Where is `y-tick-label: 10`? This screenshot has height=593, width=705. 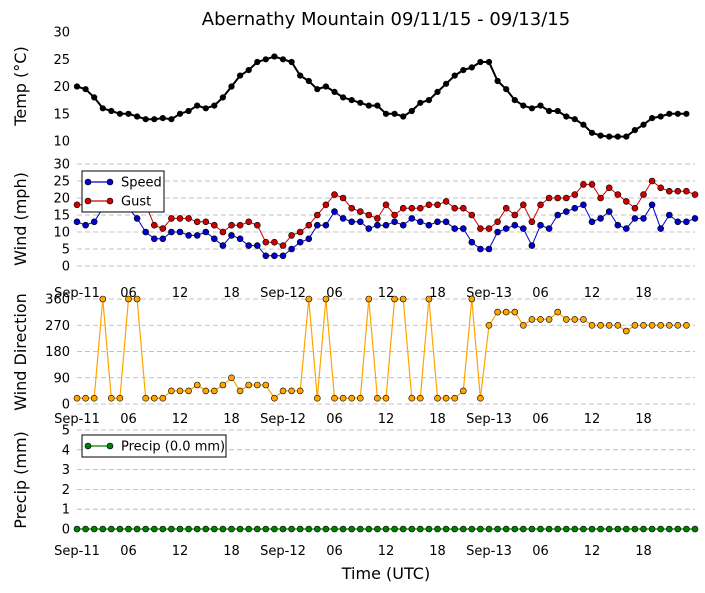 y-tick-label: 10 is located at coordinates (61, 142).